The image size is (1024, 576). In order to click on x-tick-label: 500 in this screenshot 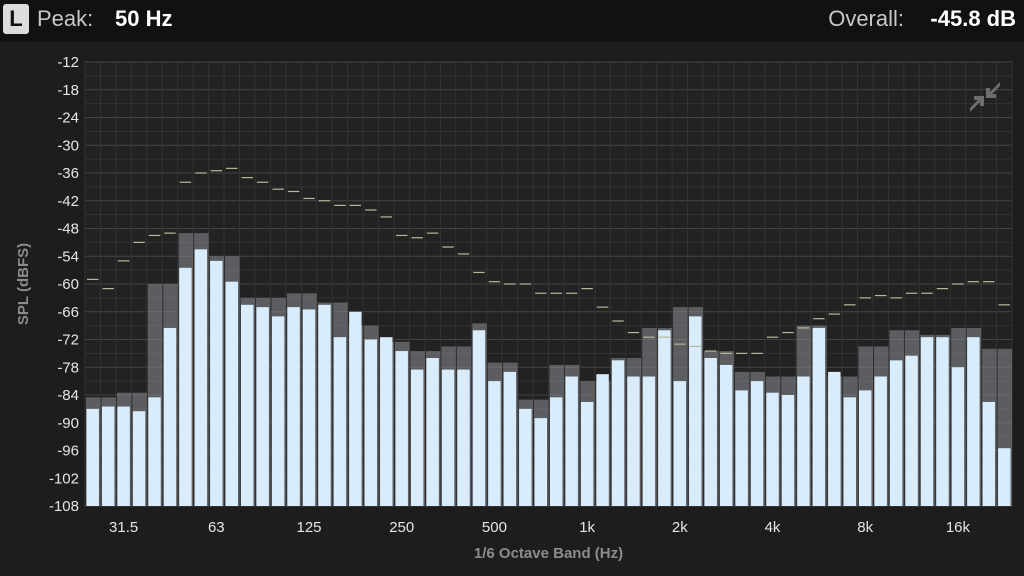, I will do `click(494, 527)`.